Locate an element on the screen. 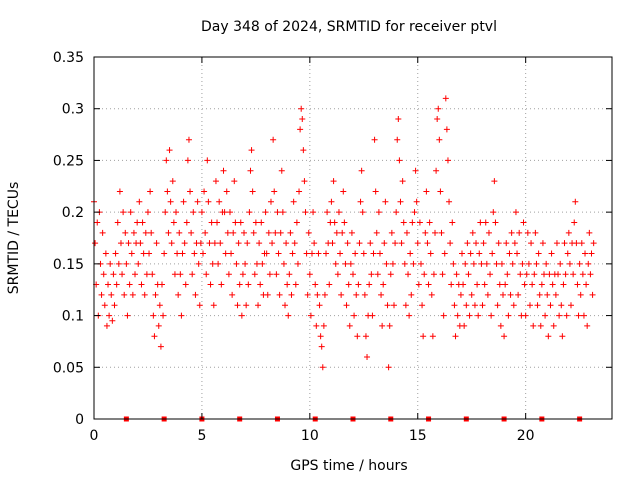 The image size is (640, 480). y-tick-label: 0.2 is located at coordinates (73, 213).